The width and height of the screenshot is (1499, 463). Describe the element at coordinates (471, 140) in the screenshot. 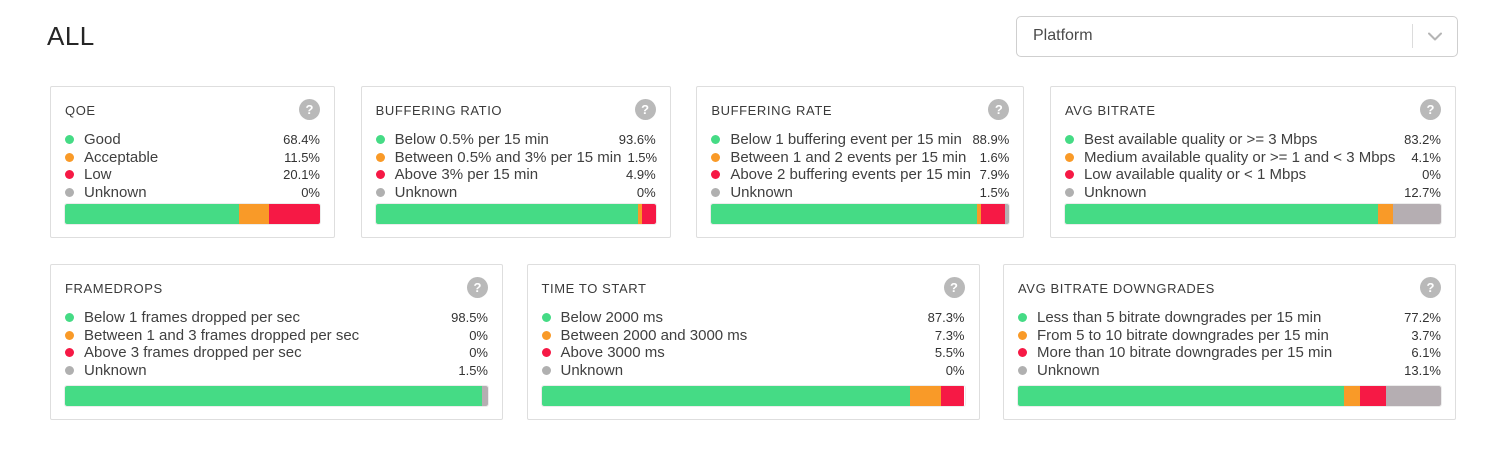

I see `metric-label: Below 0.5% per 15 min` at that location.